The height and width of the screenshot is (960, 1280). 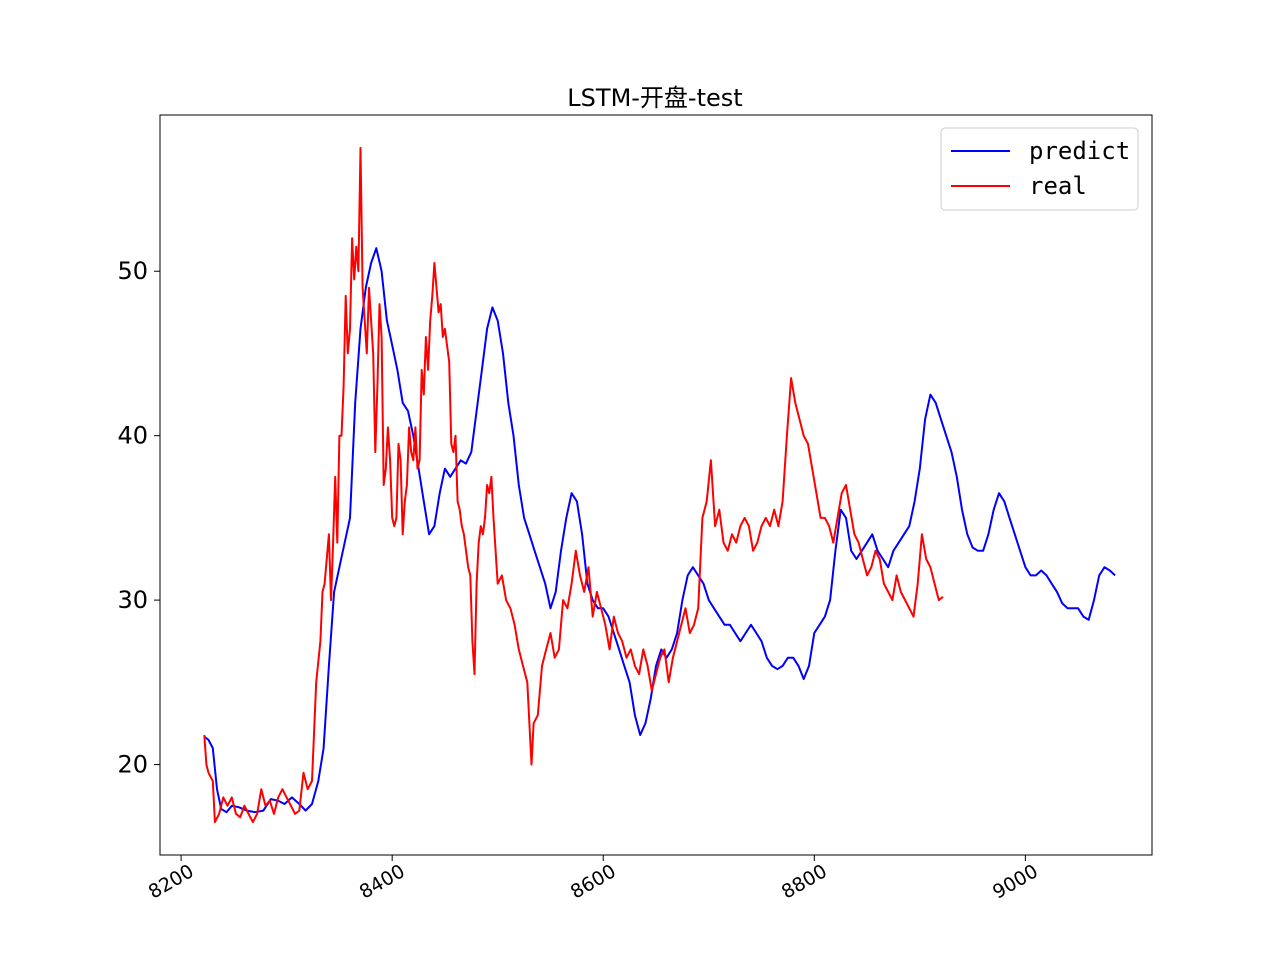 I want to click on chart-title: LSTM-开盘-test, so click(x=654, y=98).